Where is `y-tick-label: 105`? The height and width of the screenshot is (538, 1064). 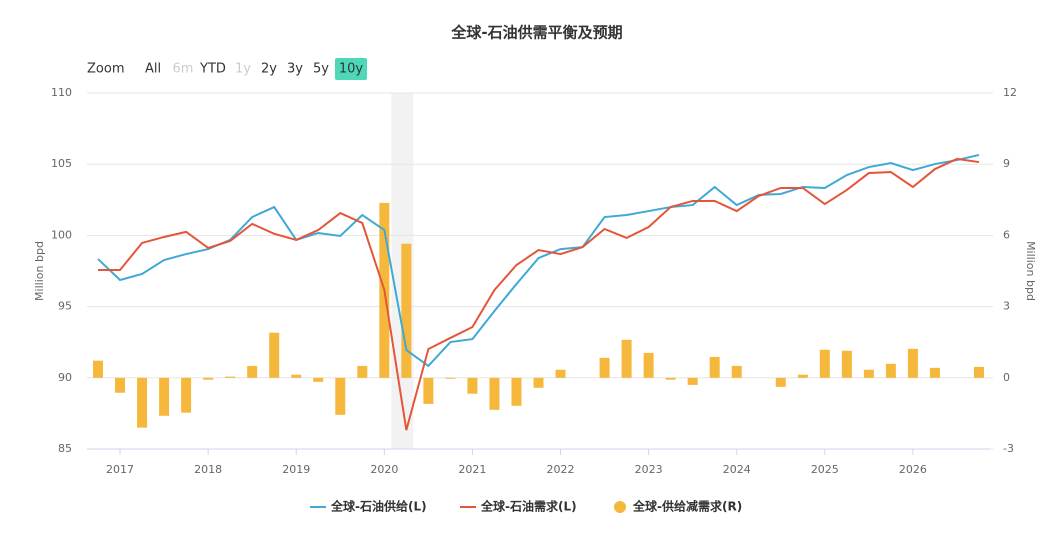 y-tick-label: 105 is located at coordinates (61, 163).